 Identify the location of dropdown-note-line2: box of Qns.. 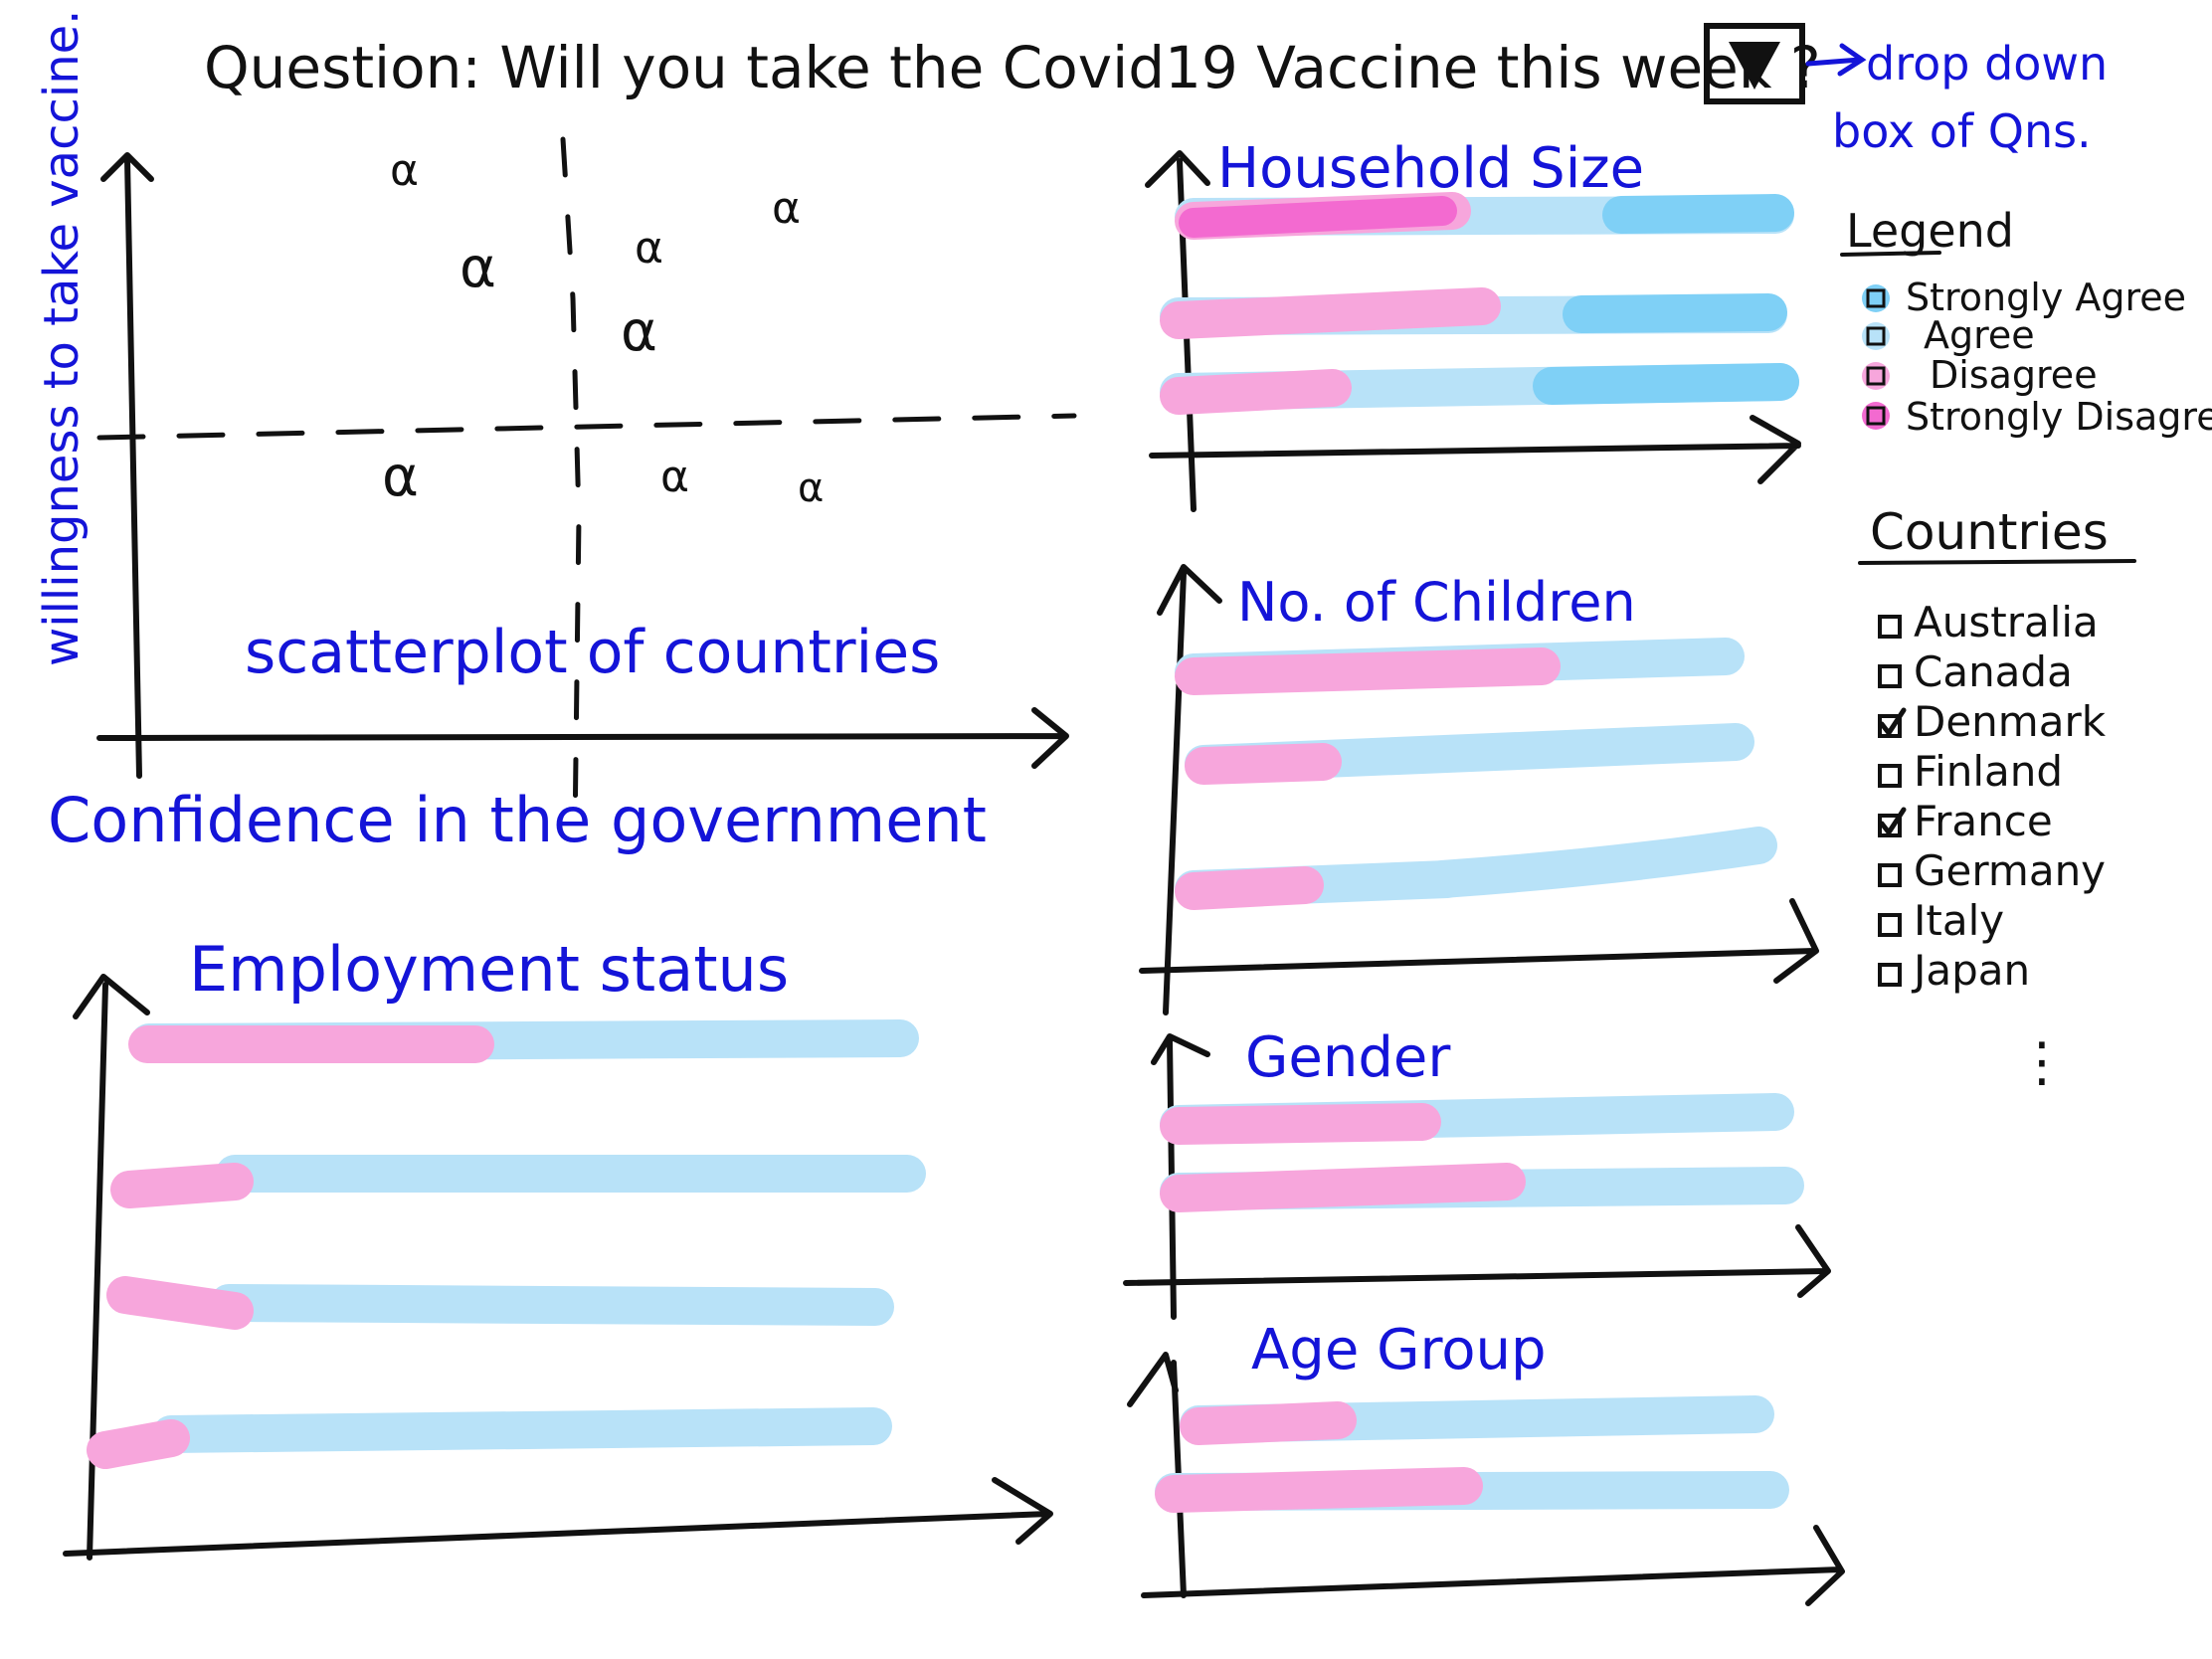
(1962, 131).